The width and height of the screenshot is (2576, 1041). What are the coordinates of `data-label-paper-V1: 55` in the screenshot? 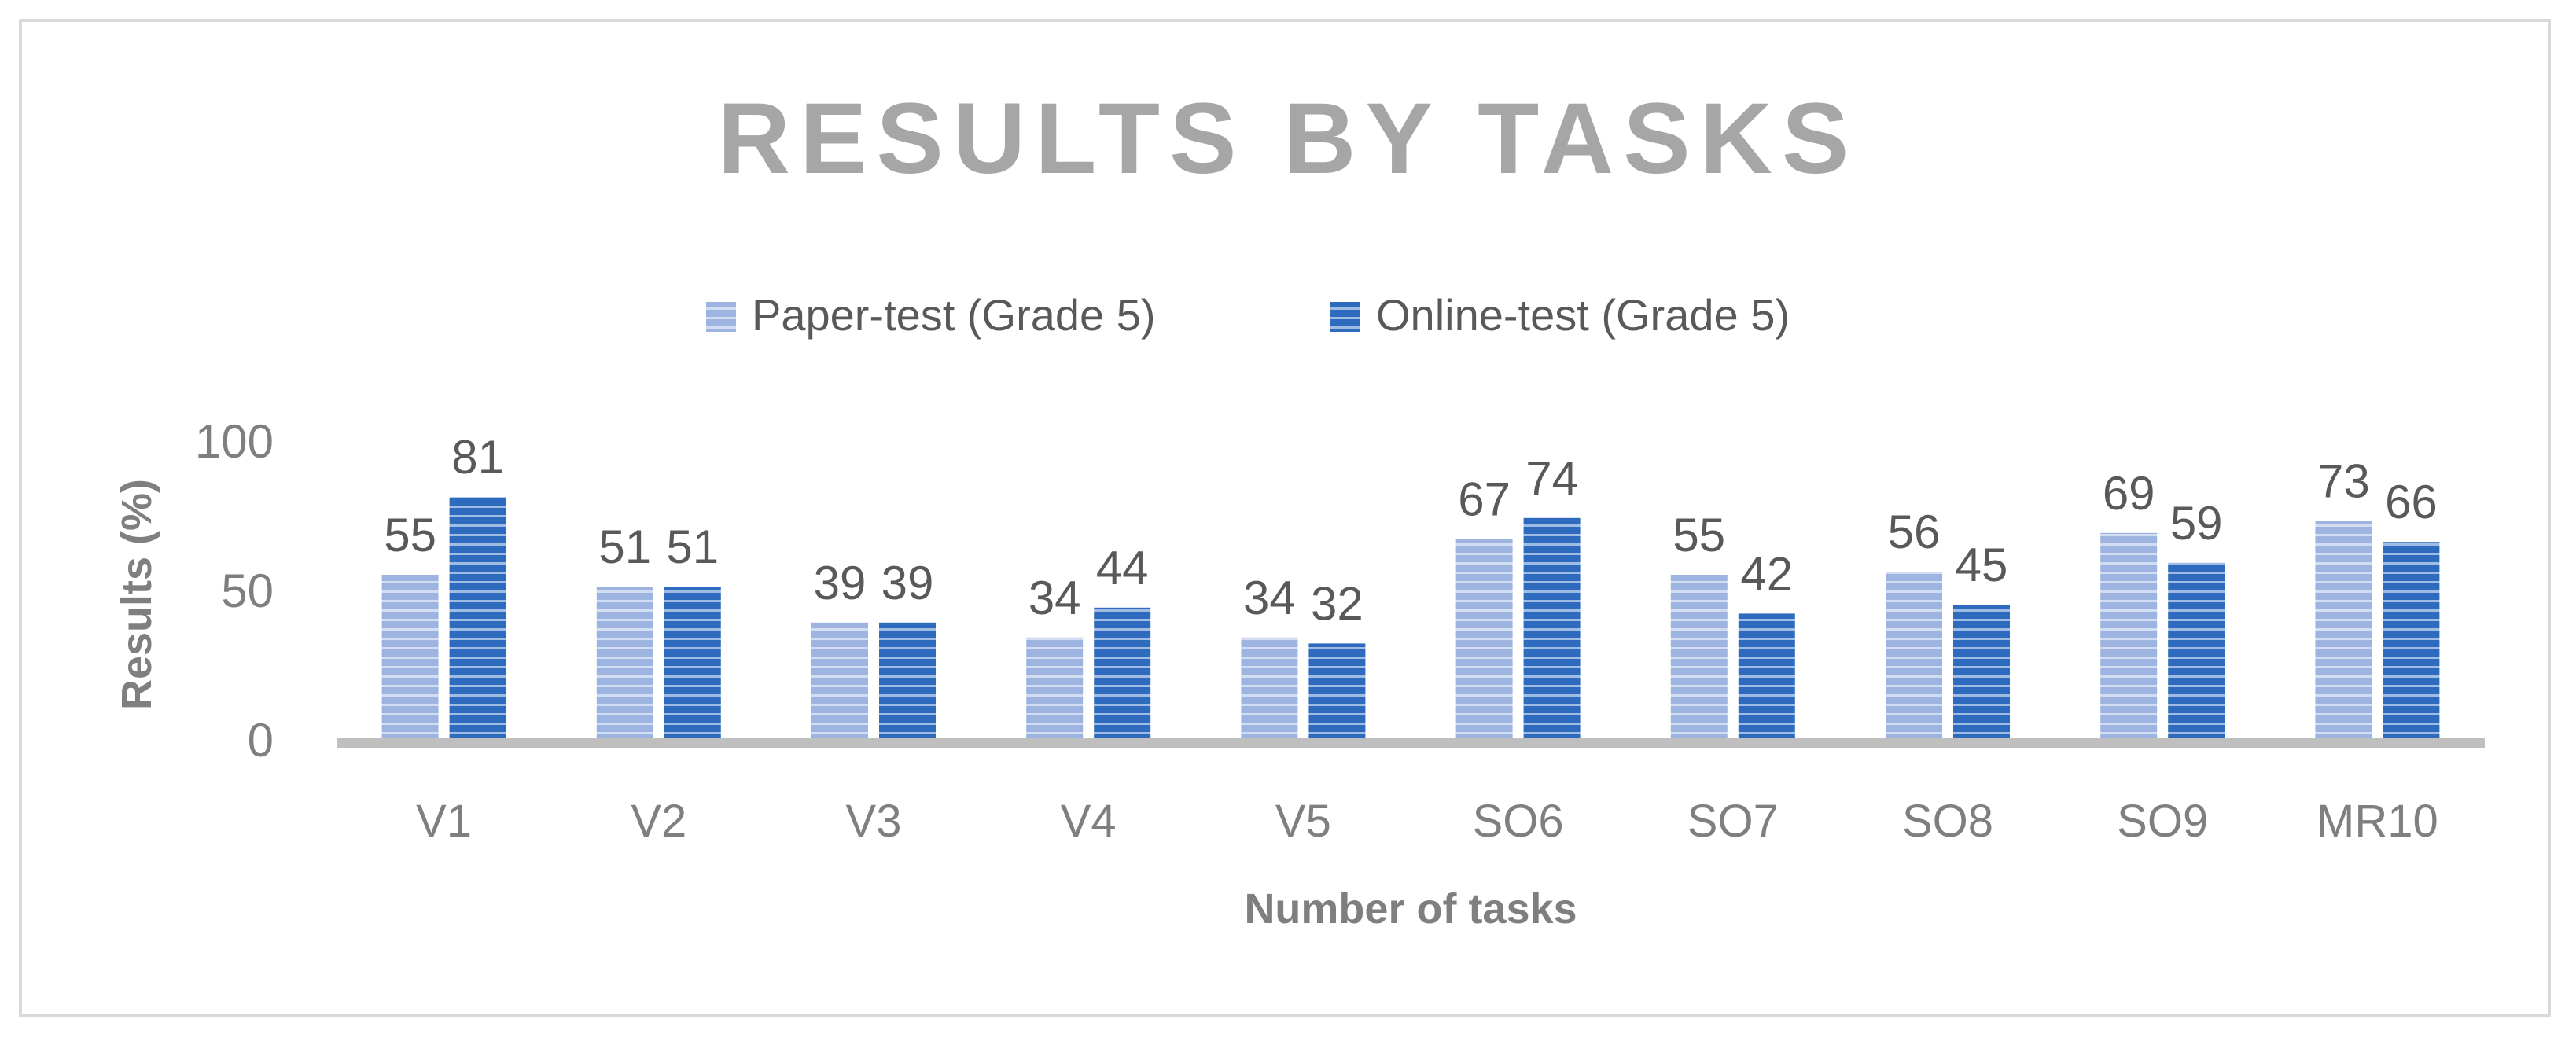 It's located at (410, 535).